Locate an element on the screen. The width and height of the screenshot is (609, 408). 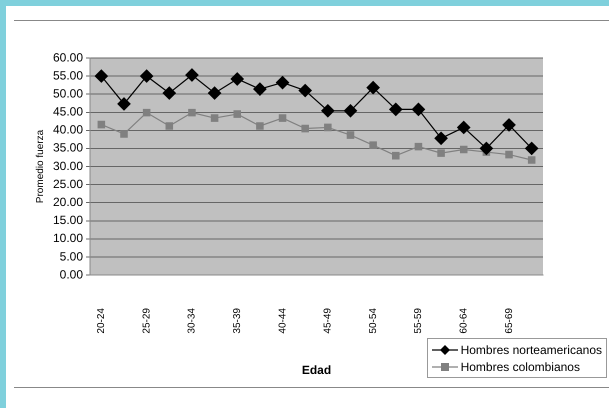
x-tick-label: 55-59 is located at coordinates (418, 321).